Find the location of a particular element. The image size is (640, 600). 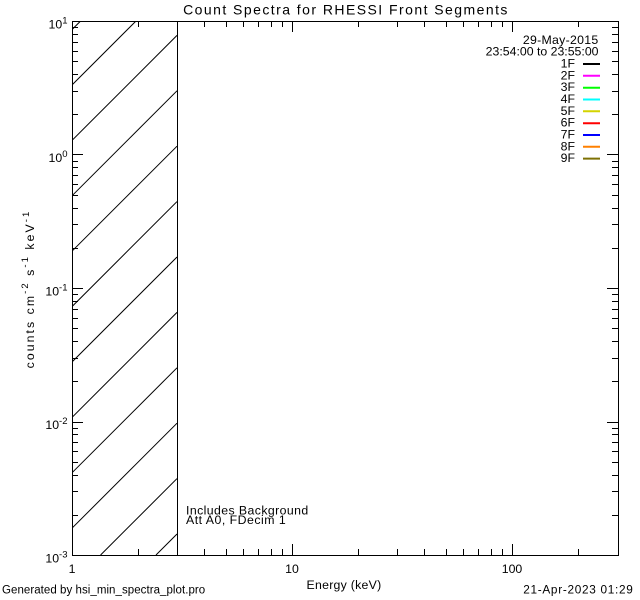

svg-text: 21-Apr-2023 01:29 is located at coordinates (578, 590).